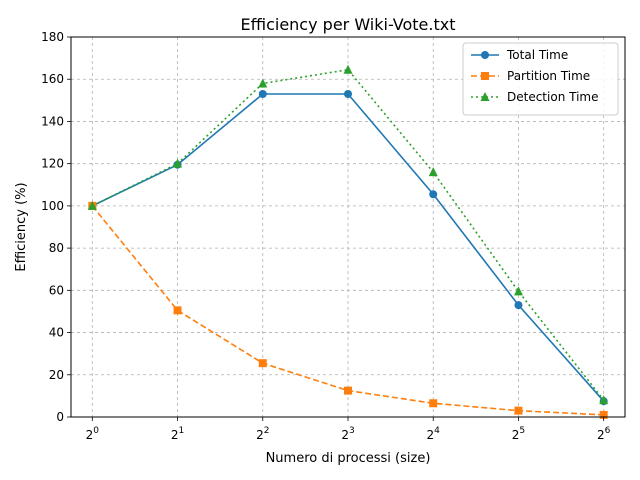 The image size is (640, 480). What do you see at coordinates (93, 434) in the screenshot?
I see `x-tick-label: 20` at bounding box center [93, 434].